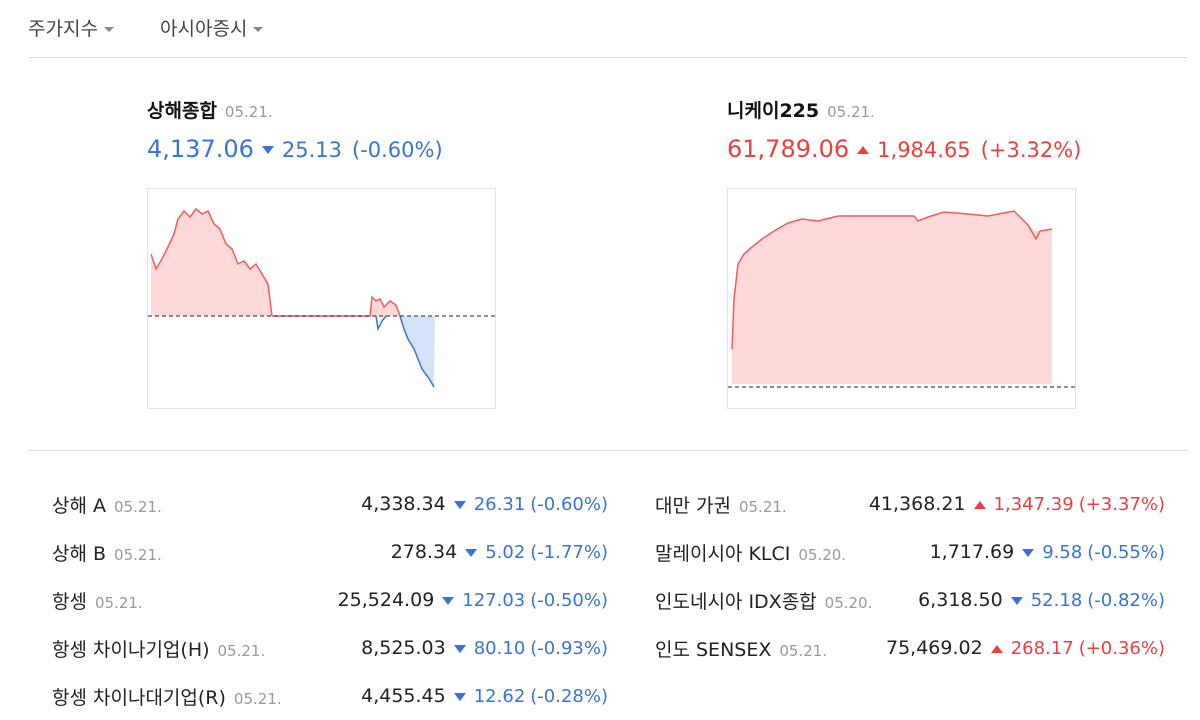 The image size is (1200, 720). Describe the element at coordinates (770, 648) in the screenshot. I see `row-label: 인도 SENSEX 05.21.` at that location.